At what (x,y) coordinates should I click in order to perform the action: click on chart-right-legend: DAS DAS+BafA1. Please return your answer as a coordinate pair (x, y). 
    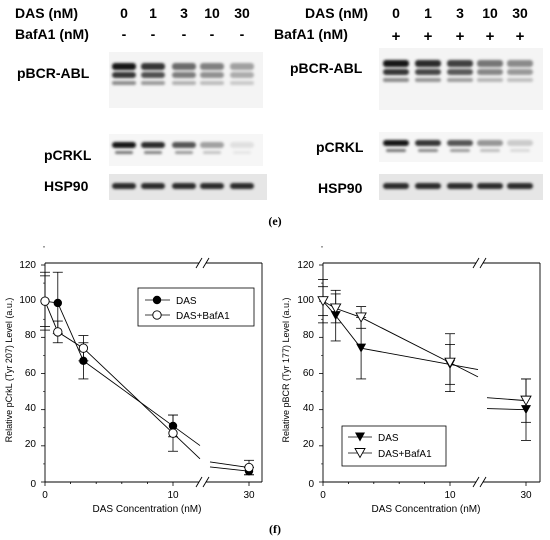
    Looking at the image, I should click on (394, 446).